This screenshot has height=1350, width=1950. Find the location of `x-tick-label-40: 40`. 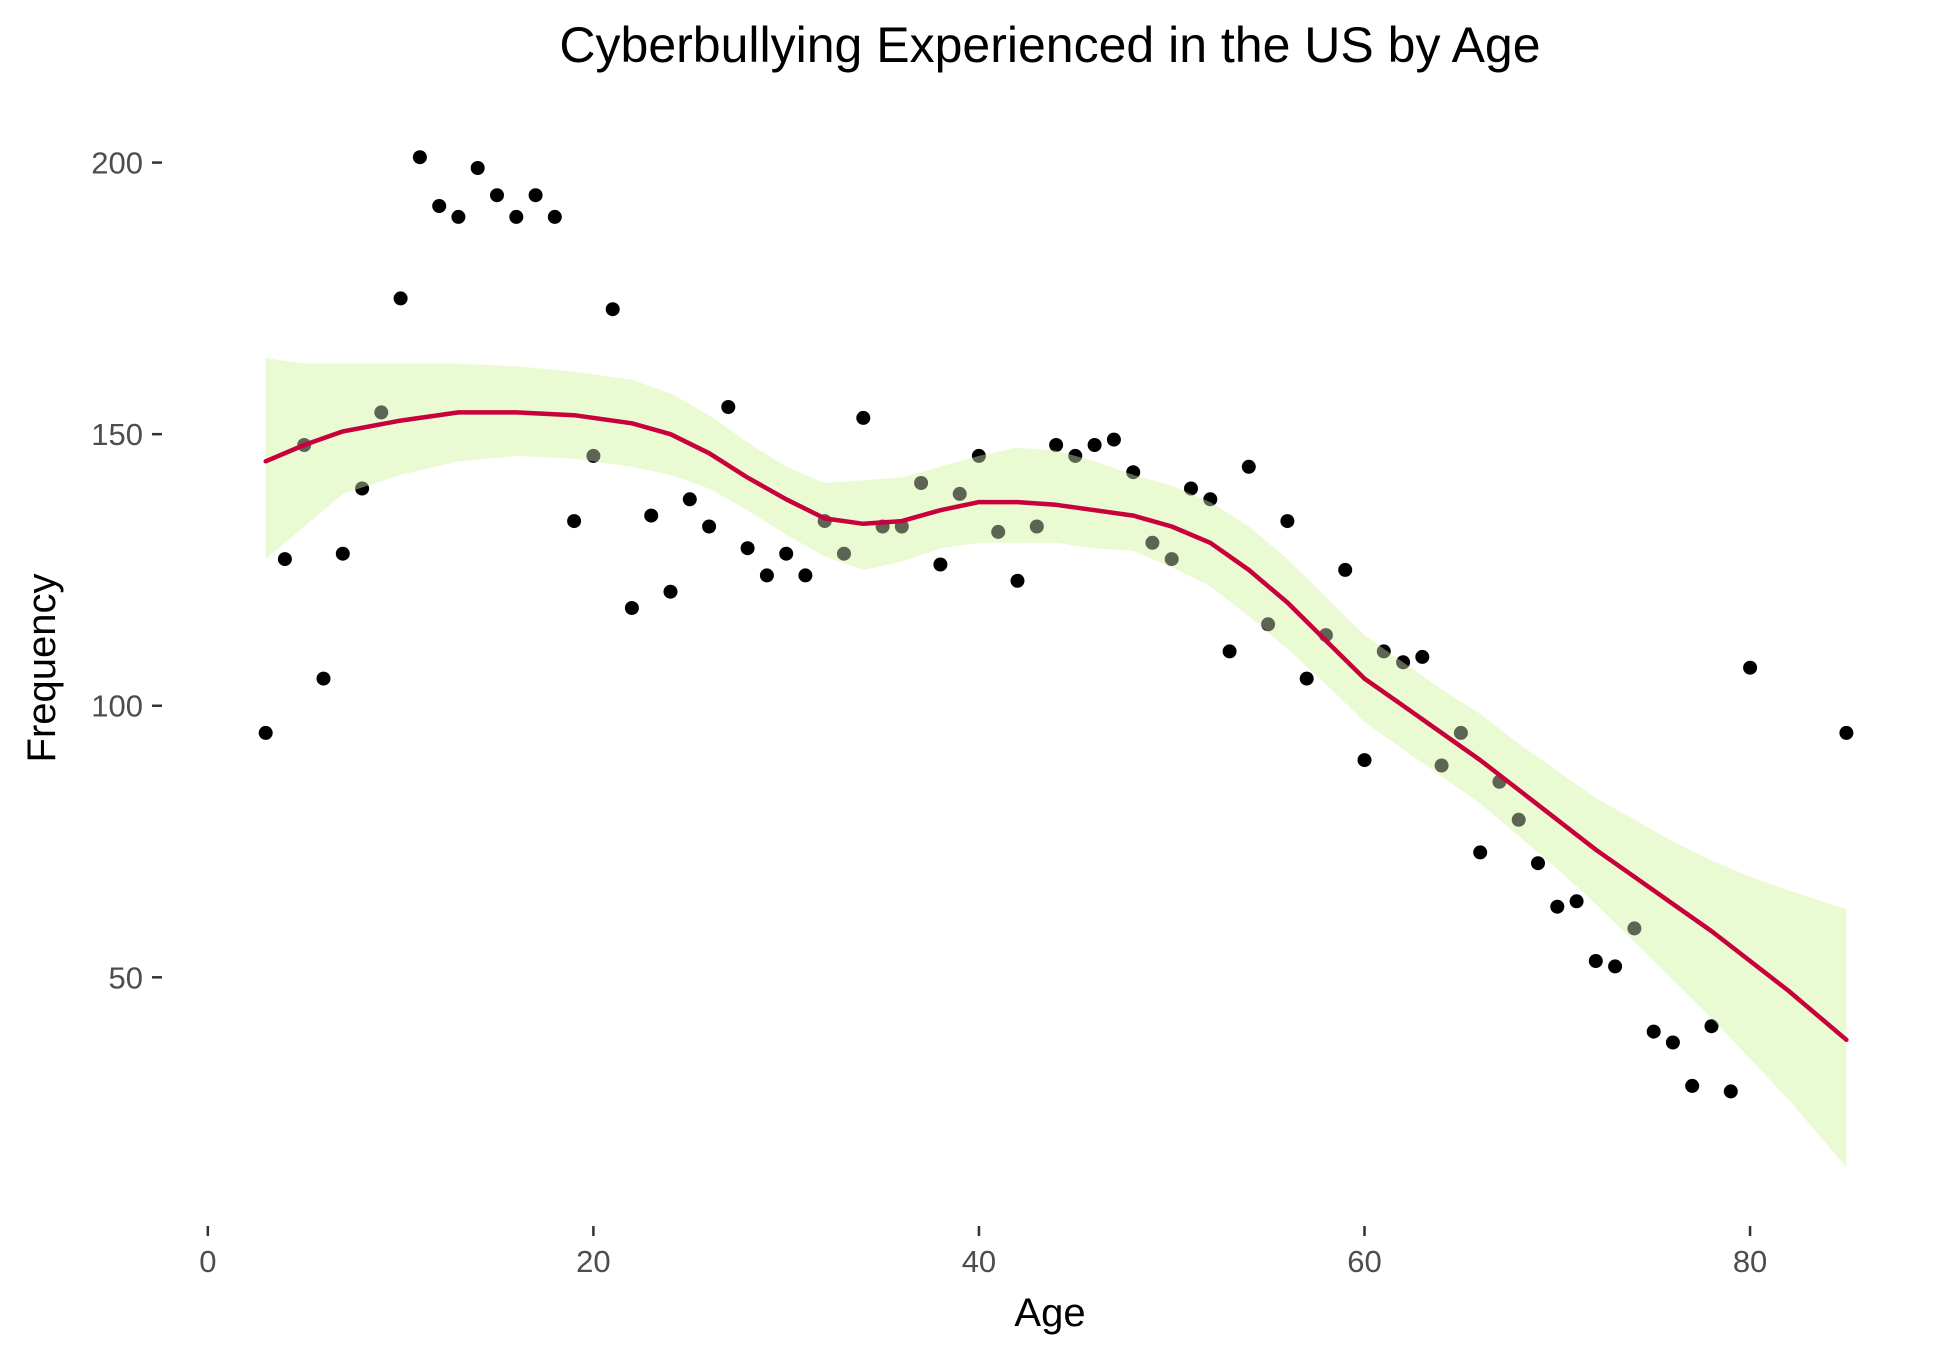

x-tick-label-40: 40 is located at coordinates (979, 1261).